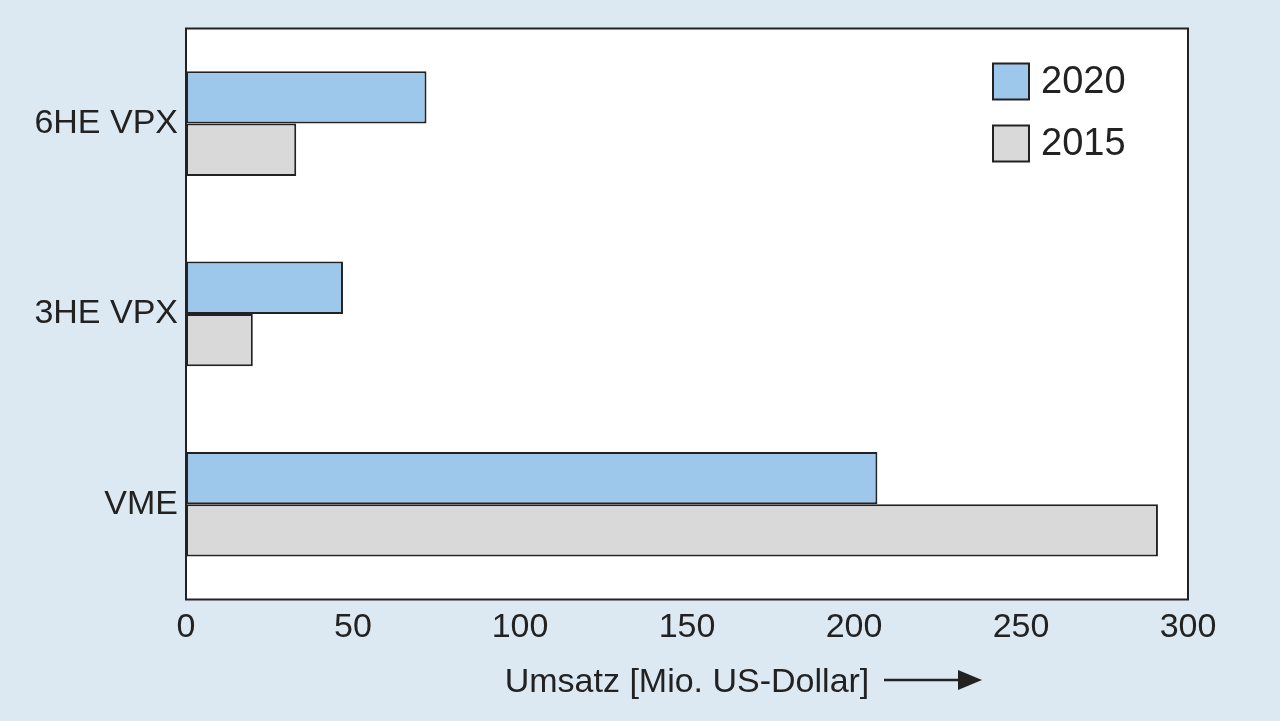 Image resolution: width=1280 pixels, height=721 pixels. What do you see at coordinates (687, 679) in the screenshot?
I see `x-axis-title: Umsatz [Mio. US-Dollar]` at bounding box center [687, 679].